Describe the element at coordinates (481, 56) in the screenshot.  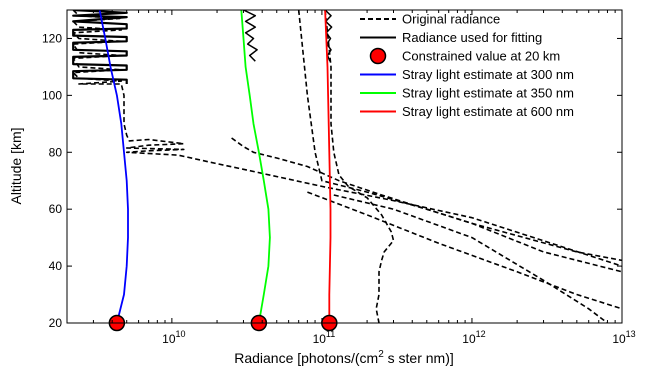
I see `legend-label: Constrained value at 20 km` at that location.